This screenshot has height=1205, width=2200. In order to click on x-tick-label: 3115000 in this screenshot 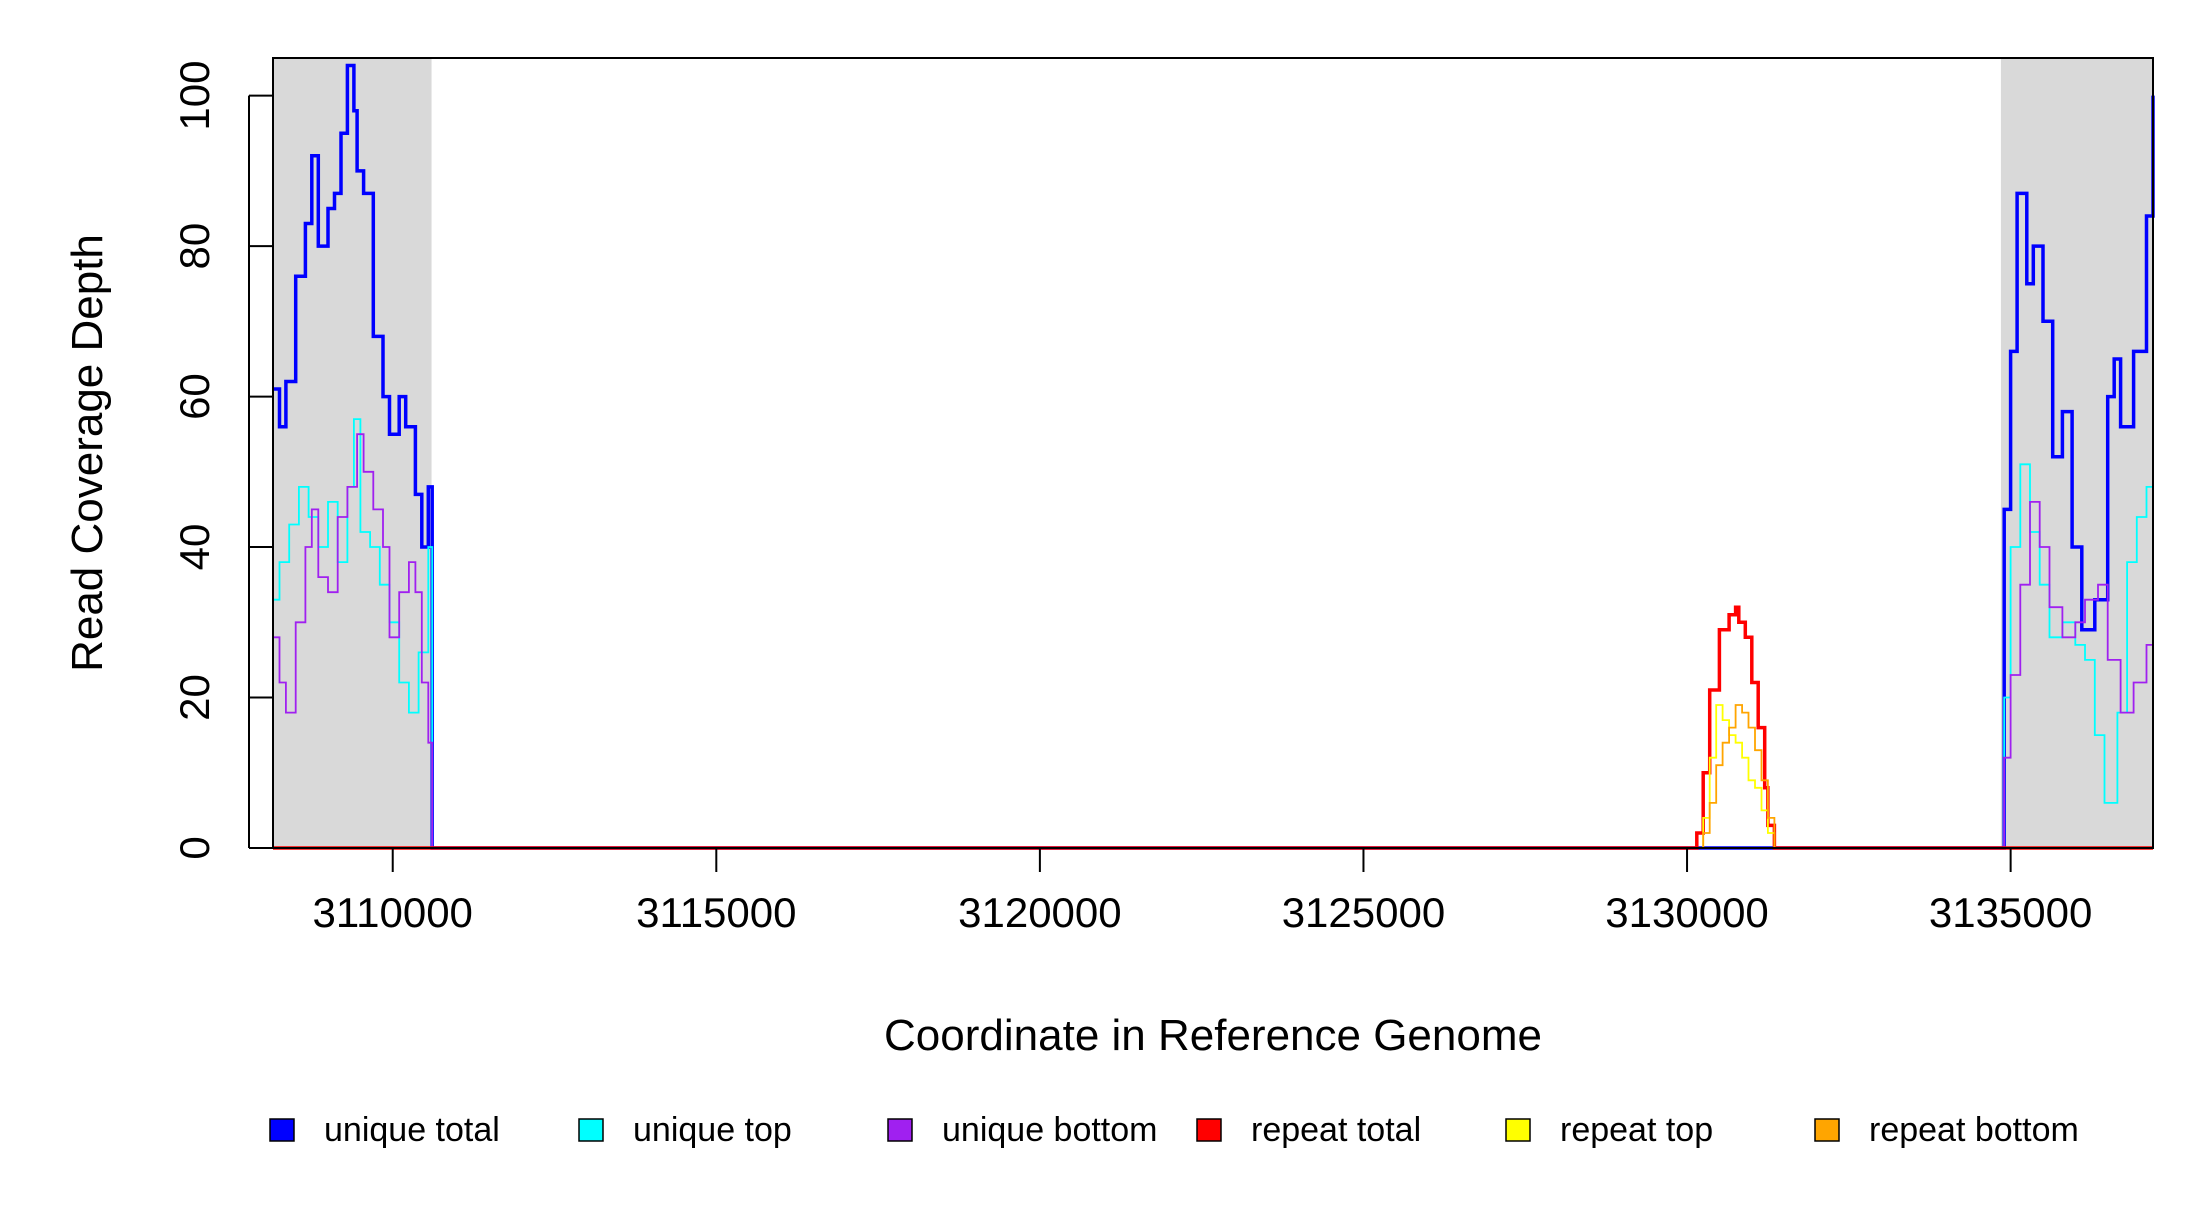, I will do `click(716, 912)`.